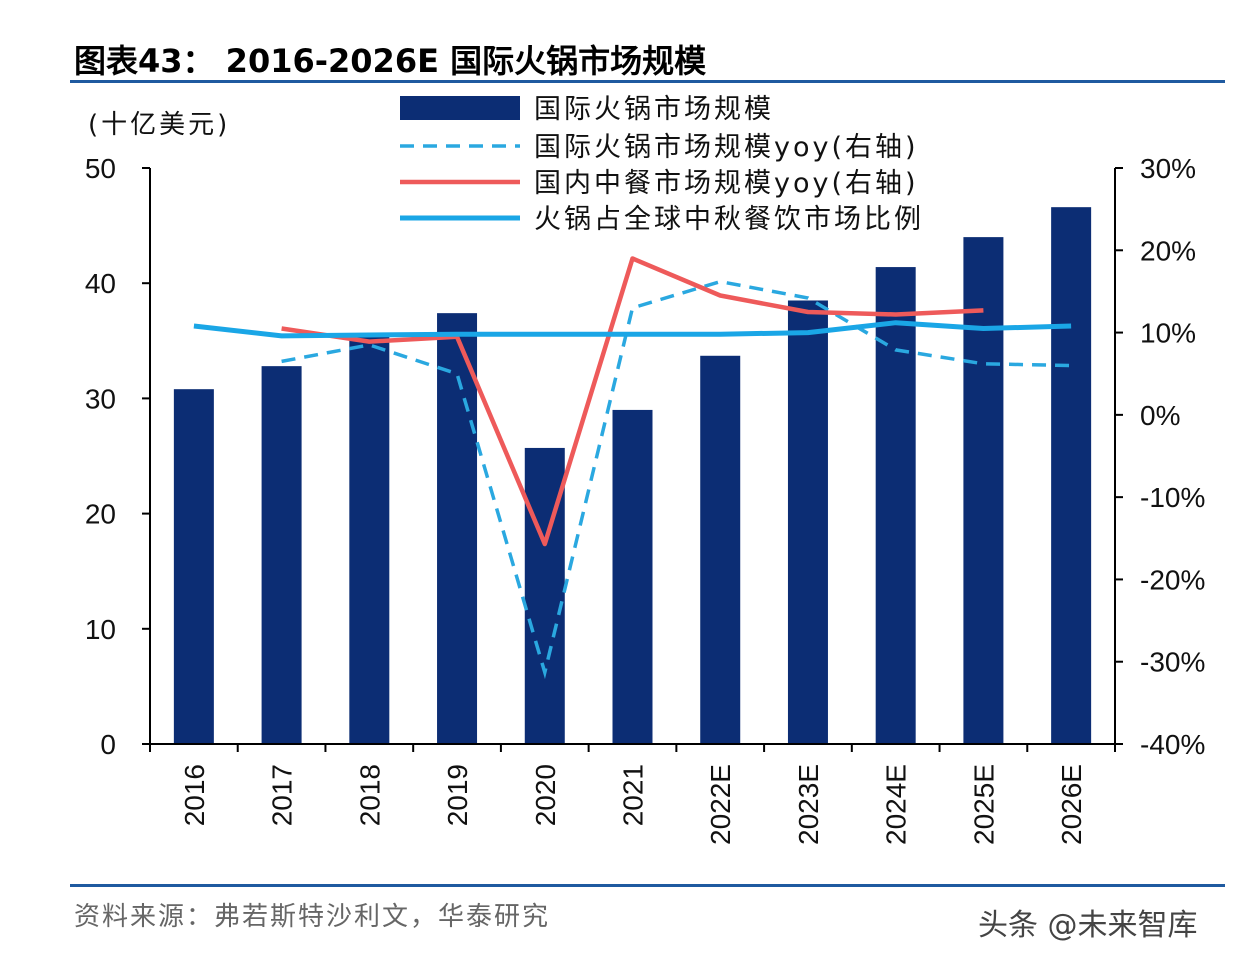 The height and width of the screenshot is (962, 1234). What do you see at coordinates (983, 804) in the screenshot?
I see `x-tick-label: 2025E` at bounding box center [983, 804].